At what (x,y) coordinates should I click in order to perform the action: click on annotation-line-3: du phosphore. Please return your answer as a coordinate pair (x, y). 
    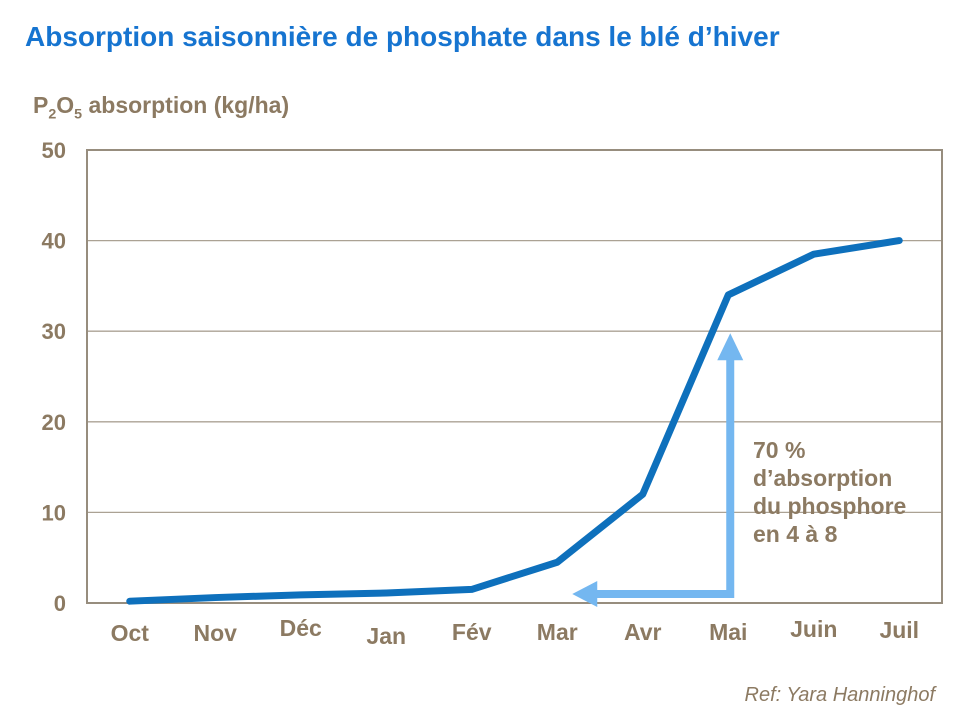
    Looking at the image, I should click on (830, 506).